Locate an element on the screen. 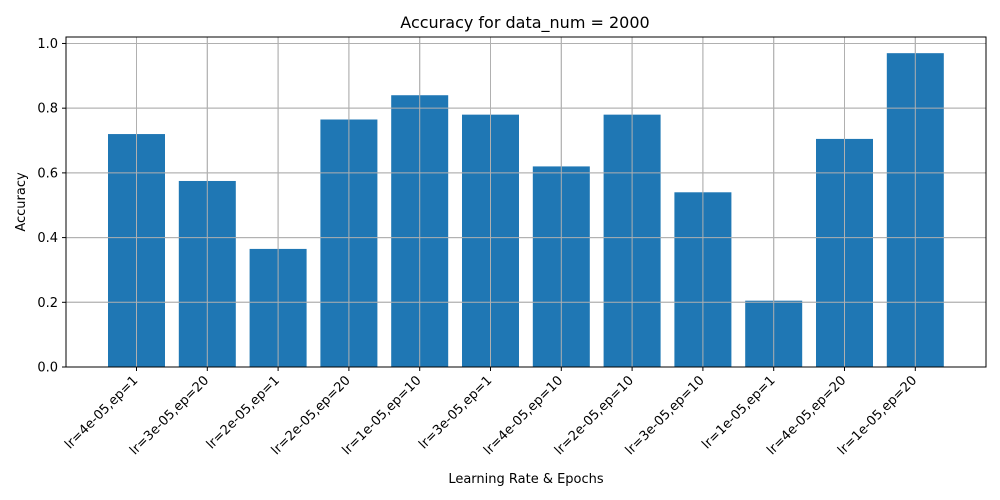  chart-title: Accuracy for data_num = 2000 is located at coordinates (524, 23).